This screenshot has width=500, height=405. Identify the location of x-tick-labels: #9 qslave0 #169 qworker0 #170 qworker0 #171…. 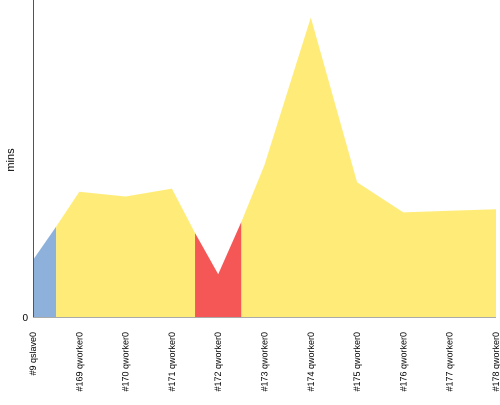
(264, 362).